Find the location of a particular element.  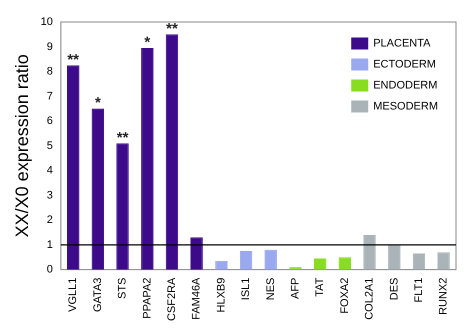

x-tick-label: COL2A1 is located at coordinates (370, 299).